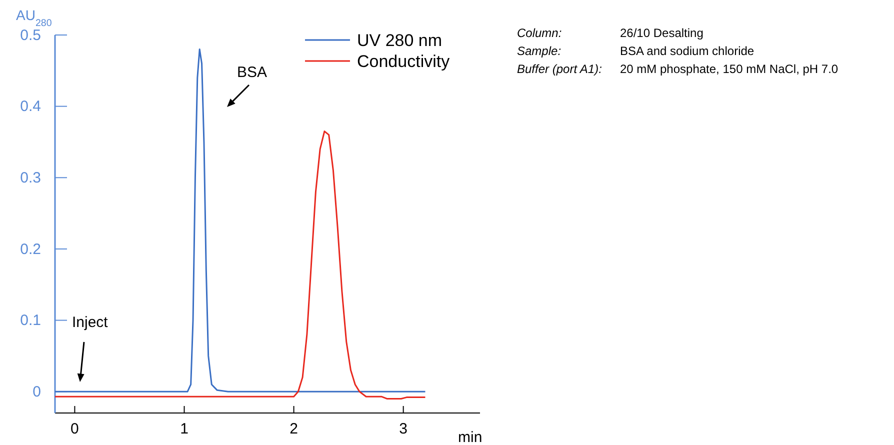 Image resolution: width=894 pixels, height=445 pixels. Describe the element at coordinates (539, 51) in the screenshot. I see `text: Sample:` at that location.